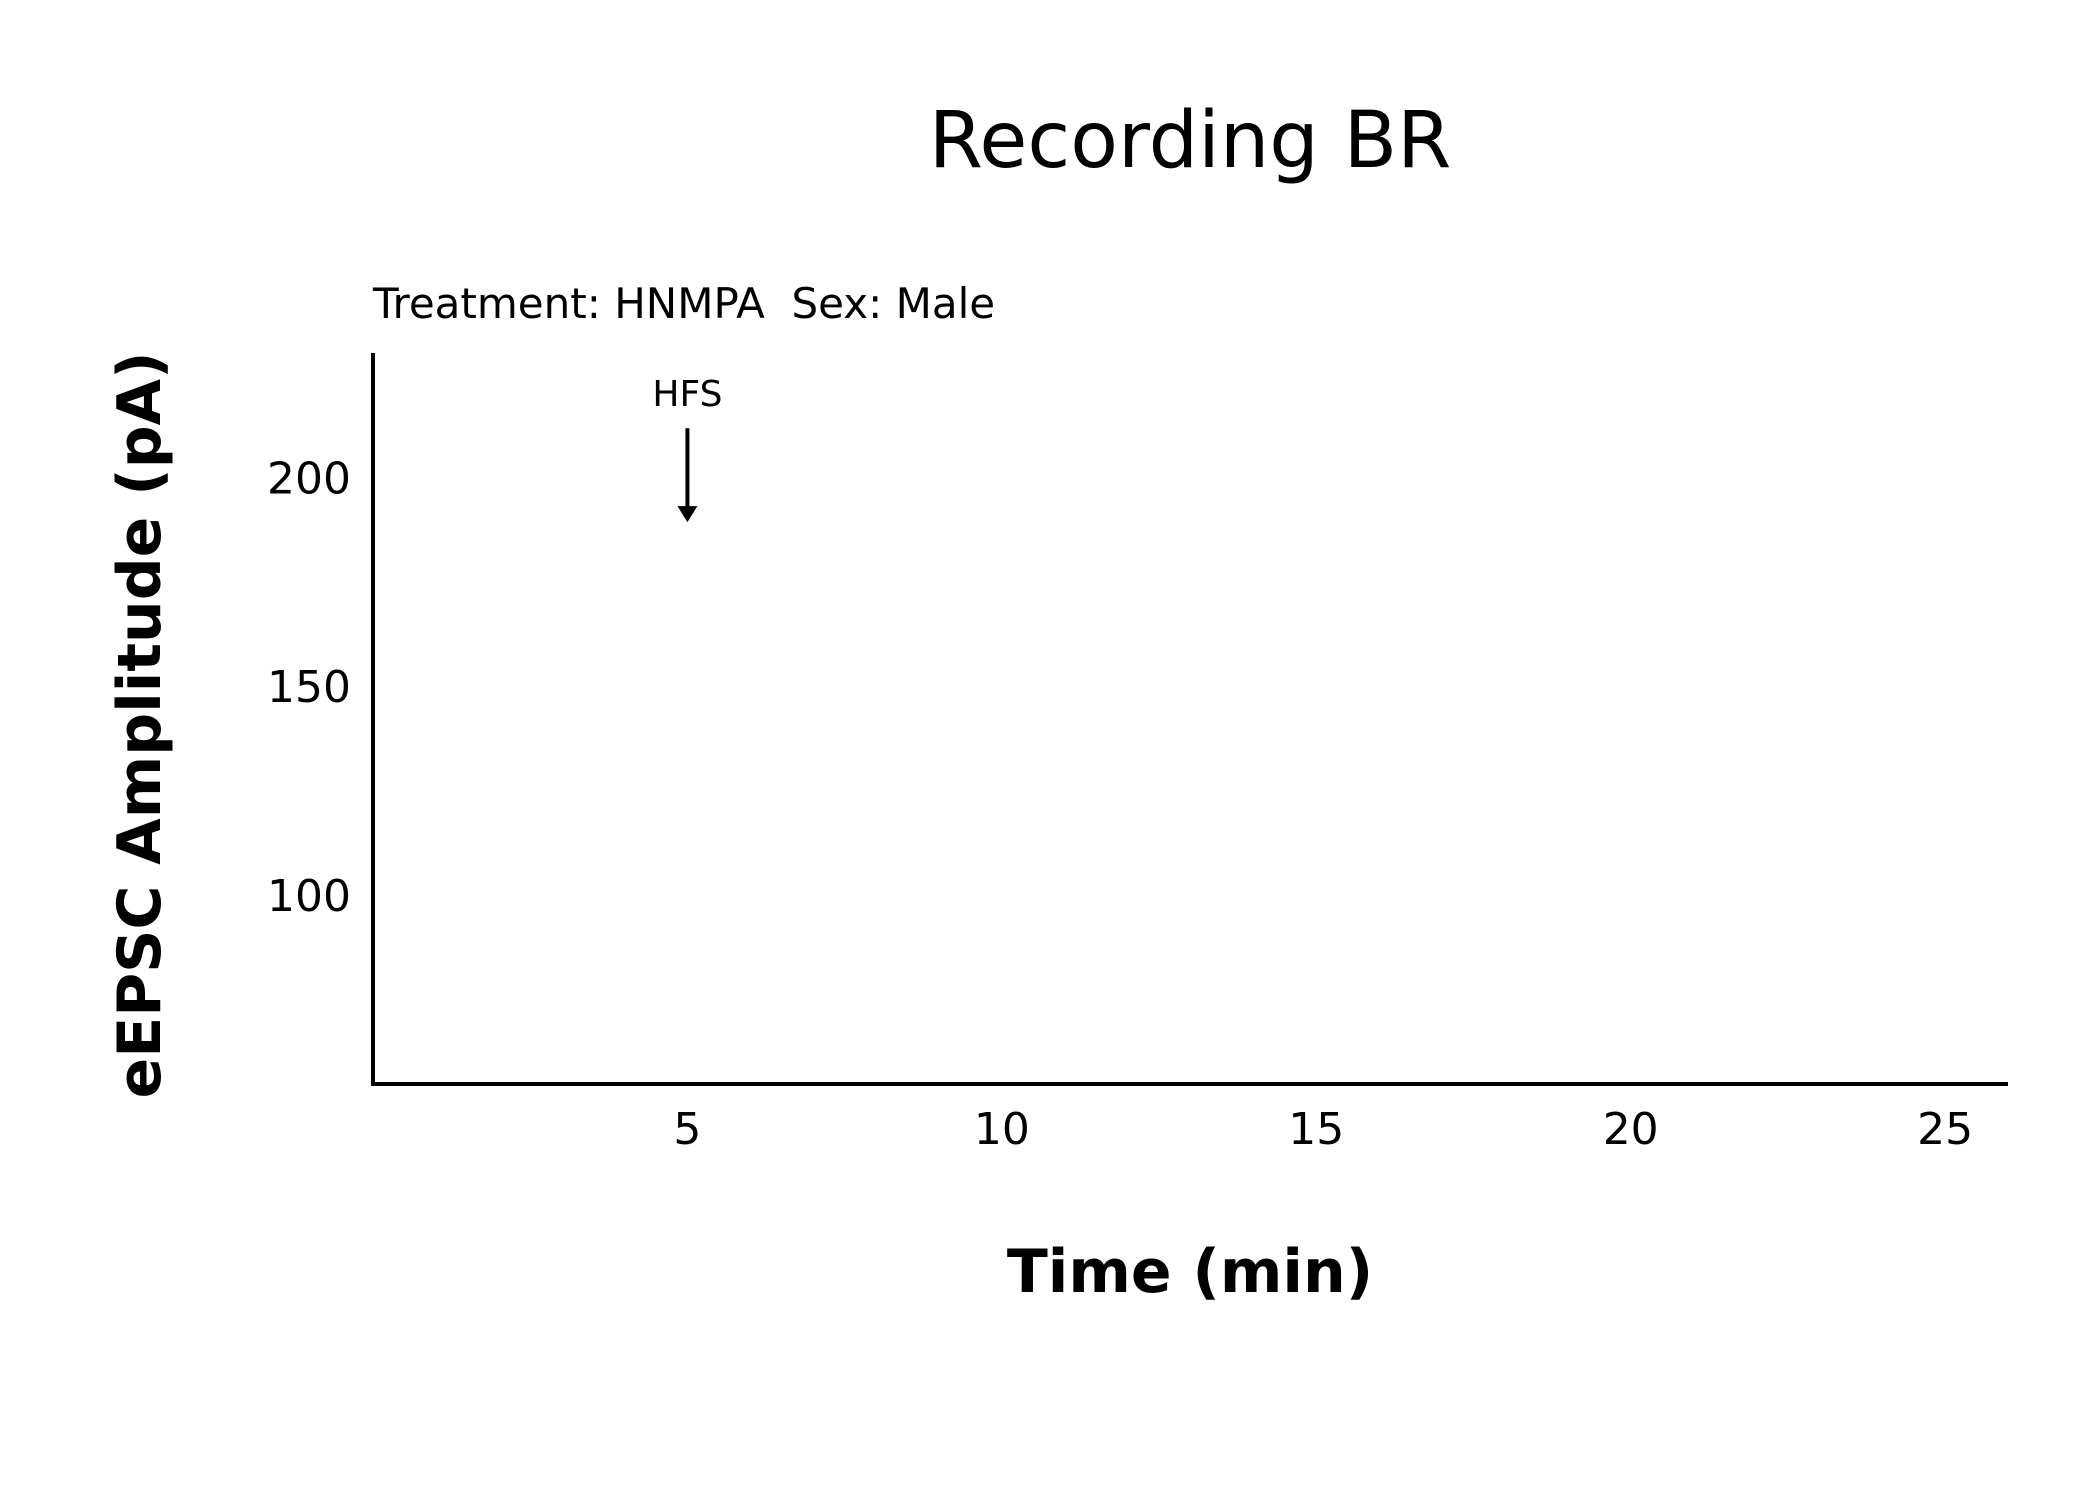 This screenshot has width=2100, height=1504. I want to click on y-tick-labels: 100 150 200, so click(309, 687).